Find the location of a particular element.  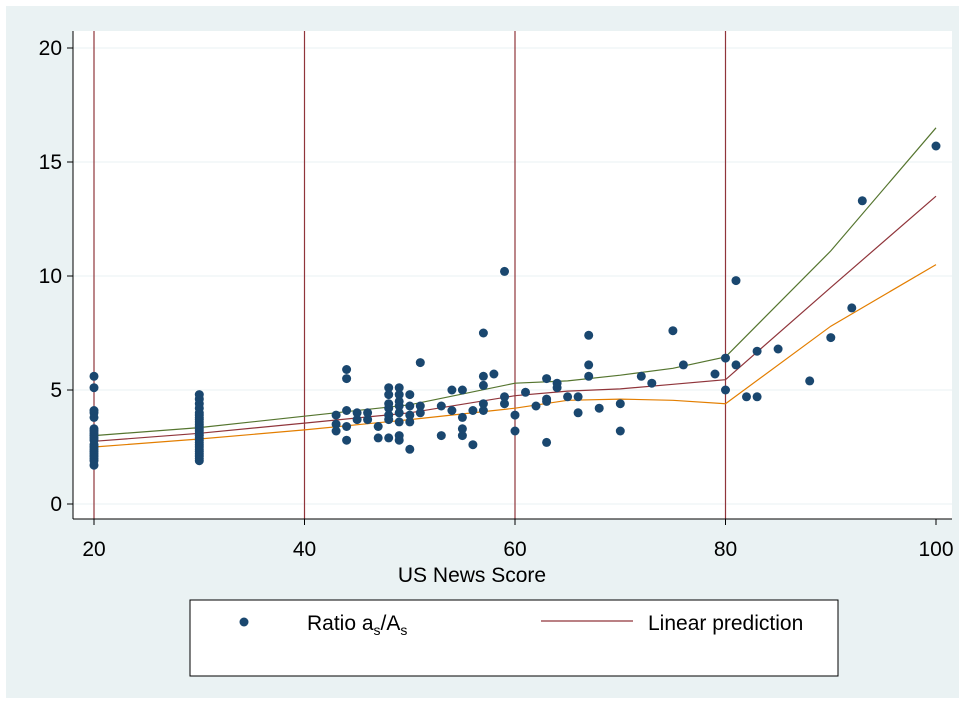

y-tick-label: 10 is located at coordinates (50, 276).